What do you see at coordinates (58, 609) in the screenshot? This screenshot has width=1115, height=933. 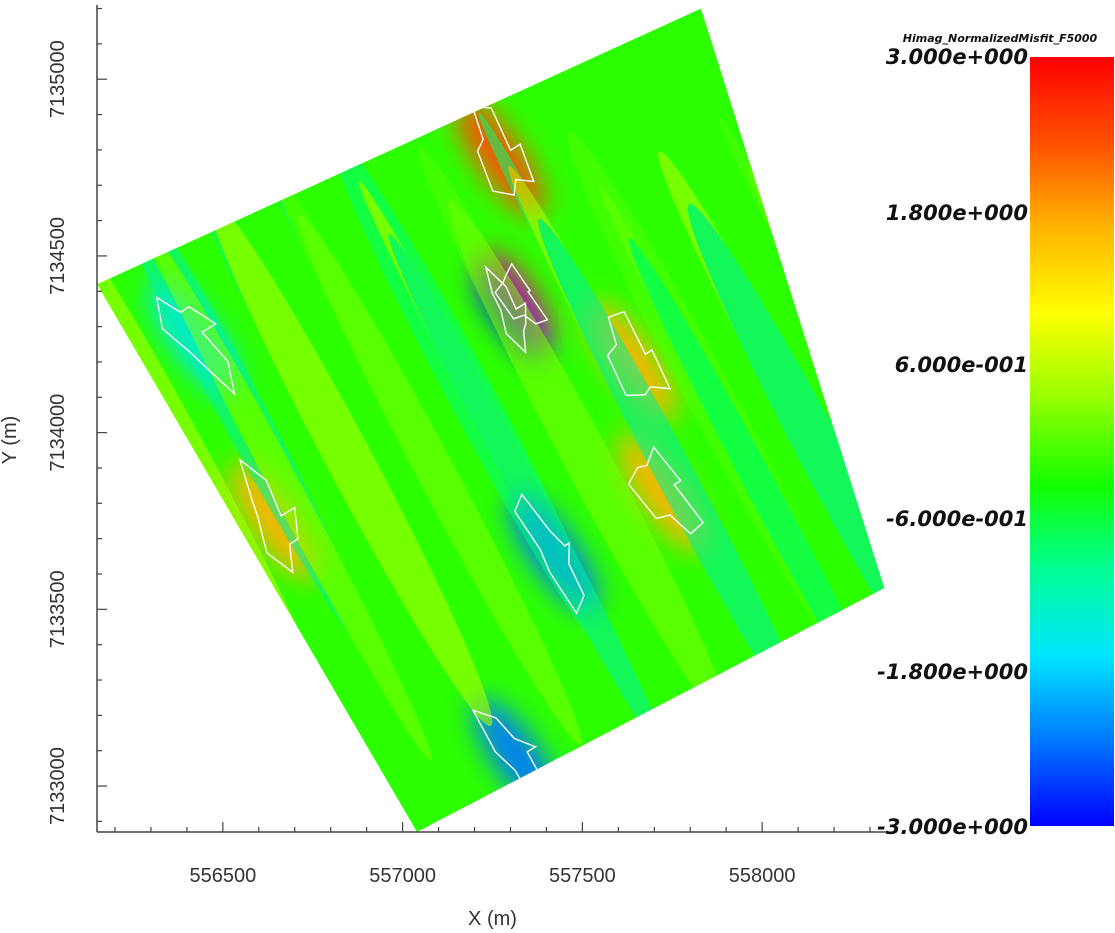 I see `y-tick-label: 7133500` at bounding box center [58, 609].